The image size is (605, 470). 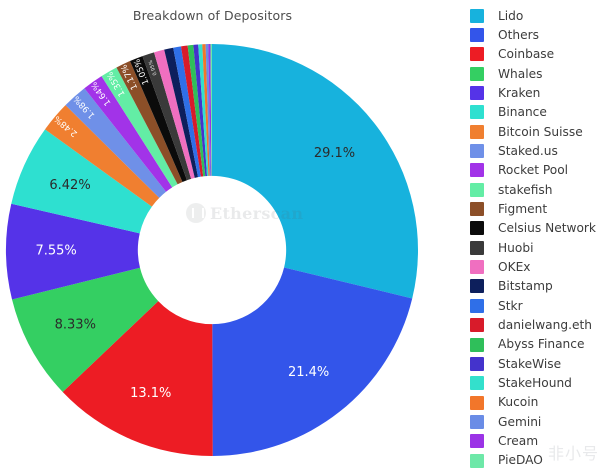 I want to click on legend-item-label: Rocket Pool, so click(x=533, y=170).